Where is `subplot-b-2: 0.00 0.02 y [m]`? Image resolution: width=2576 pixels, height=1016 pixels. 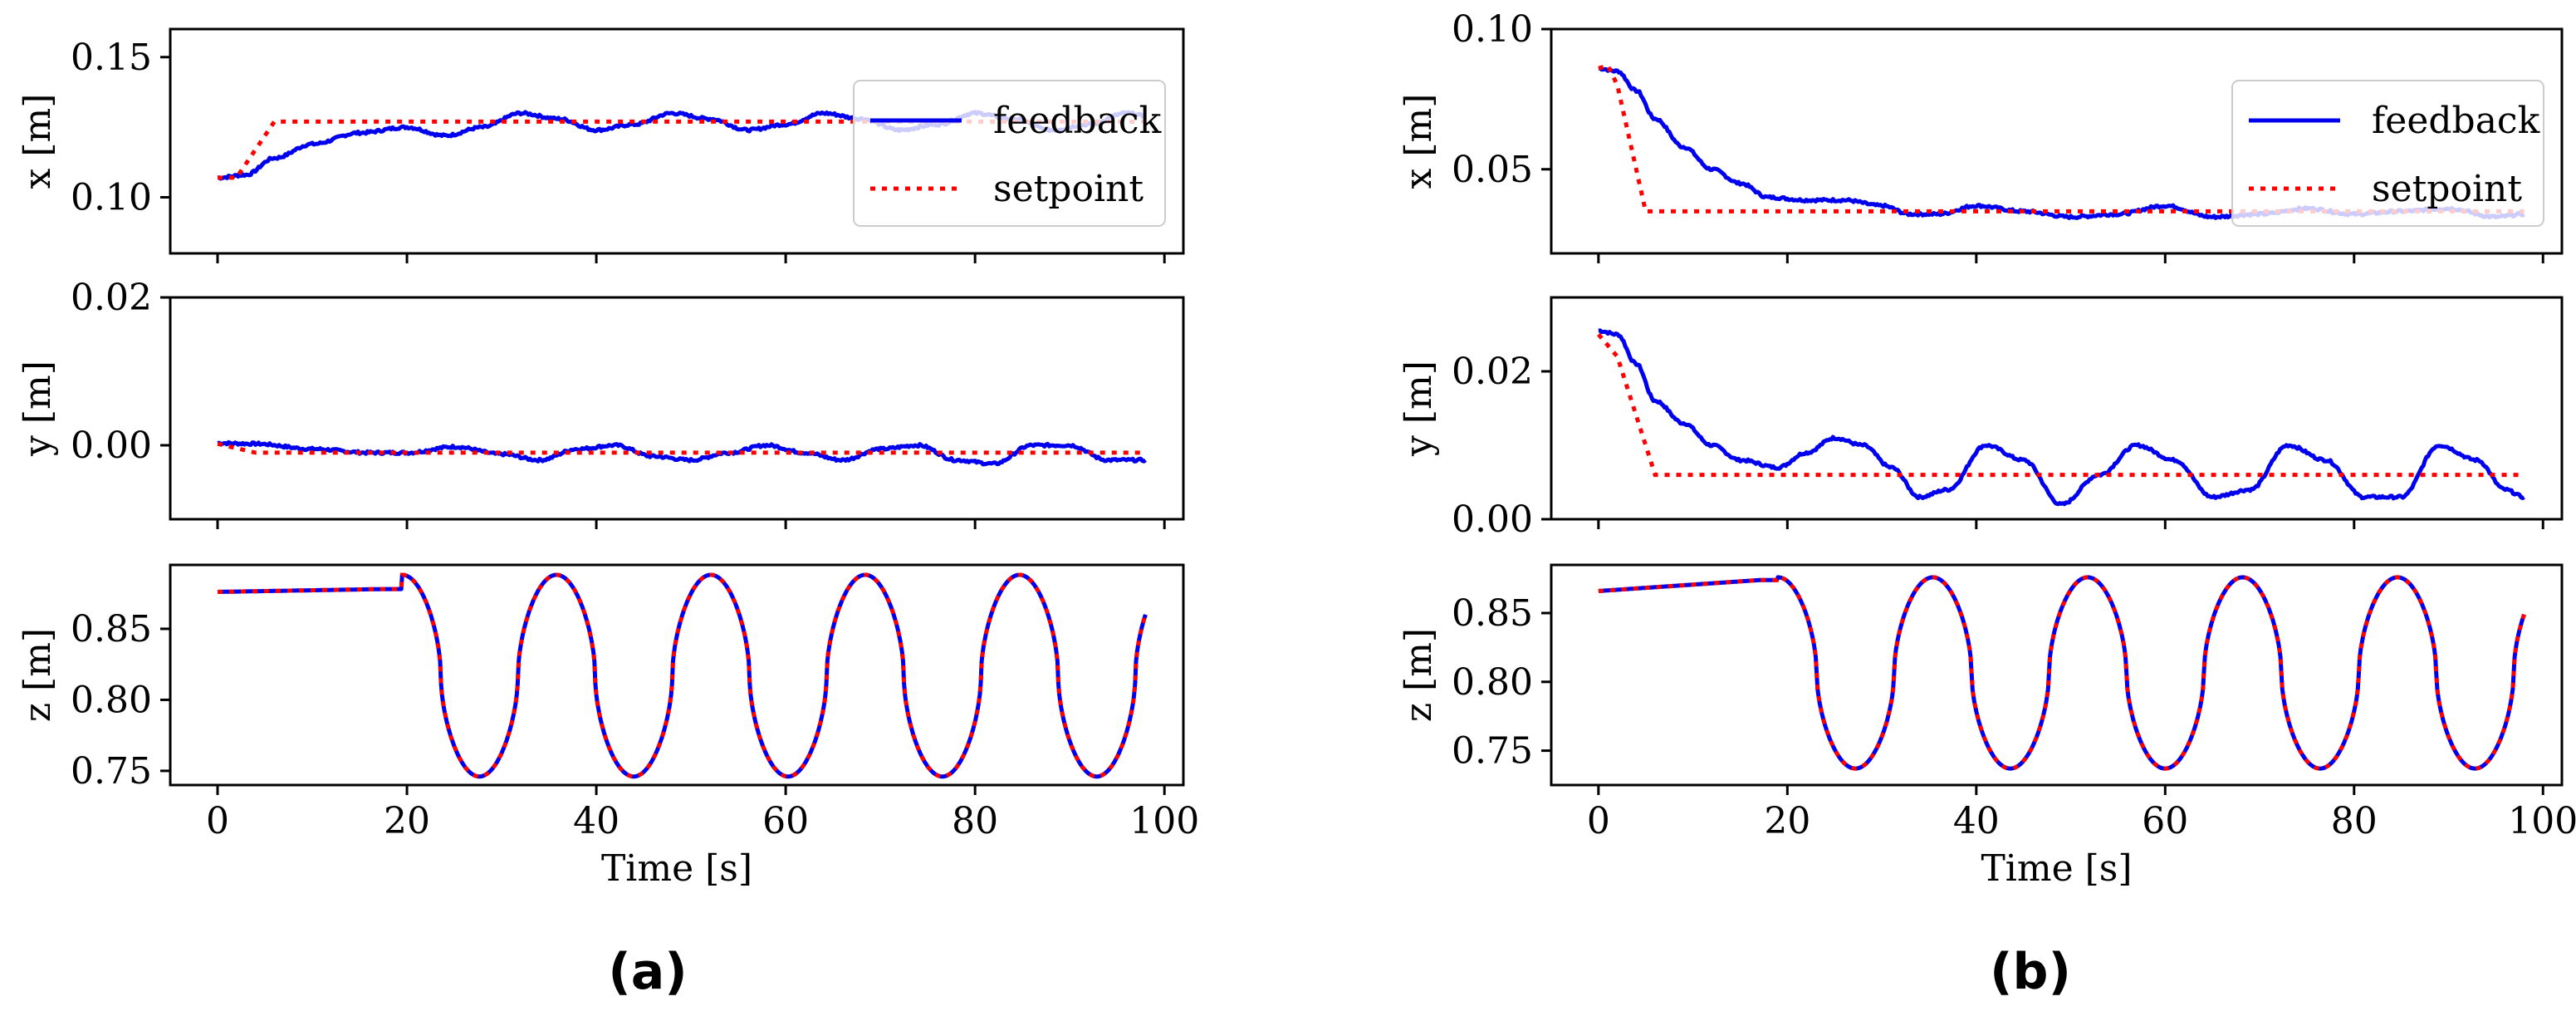 subplot-b-2: 0.00 0.02 y [m] is located at coordinates (1981, 418).